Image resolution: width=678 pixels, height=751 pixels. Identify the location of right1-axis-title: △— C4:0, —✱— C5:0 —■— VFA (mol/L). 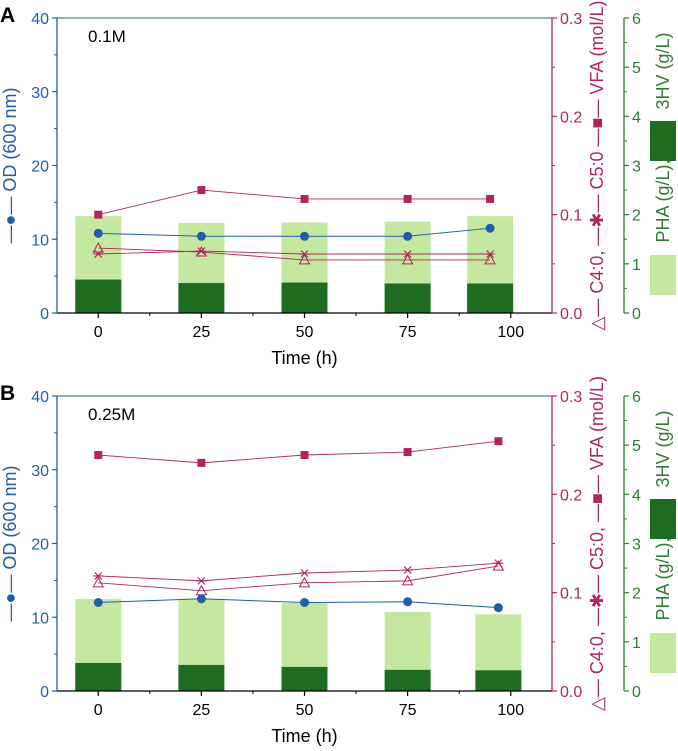
(597, 166).